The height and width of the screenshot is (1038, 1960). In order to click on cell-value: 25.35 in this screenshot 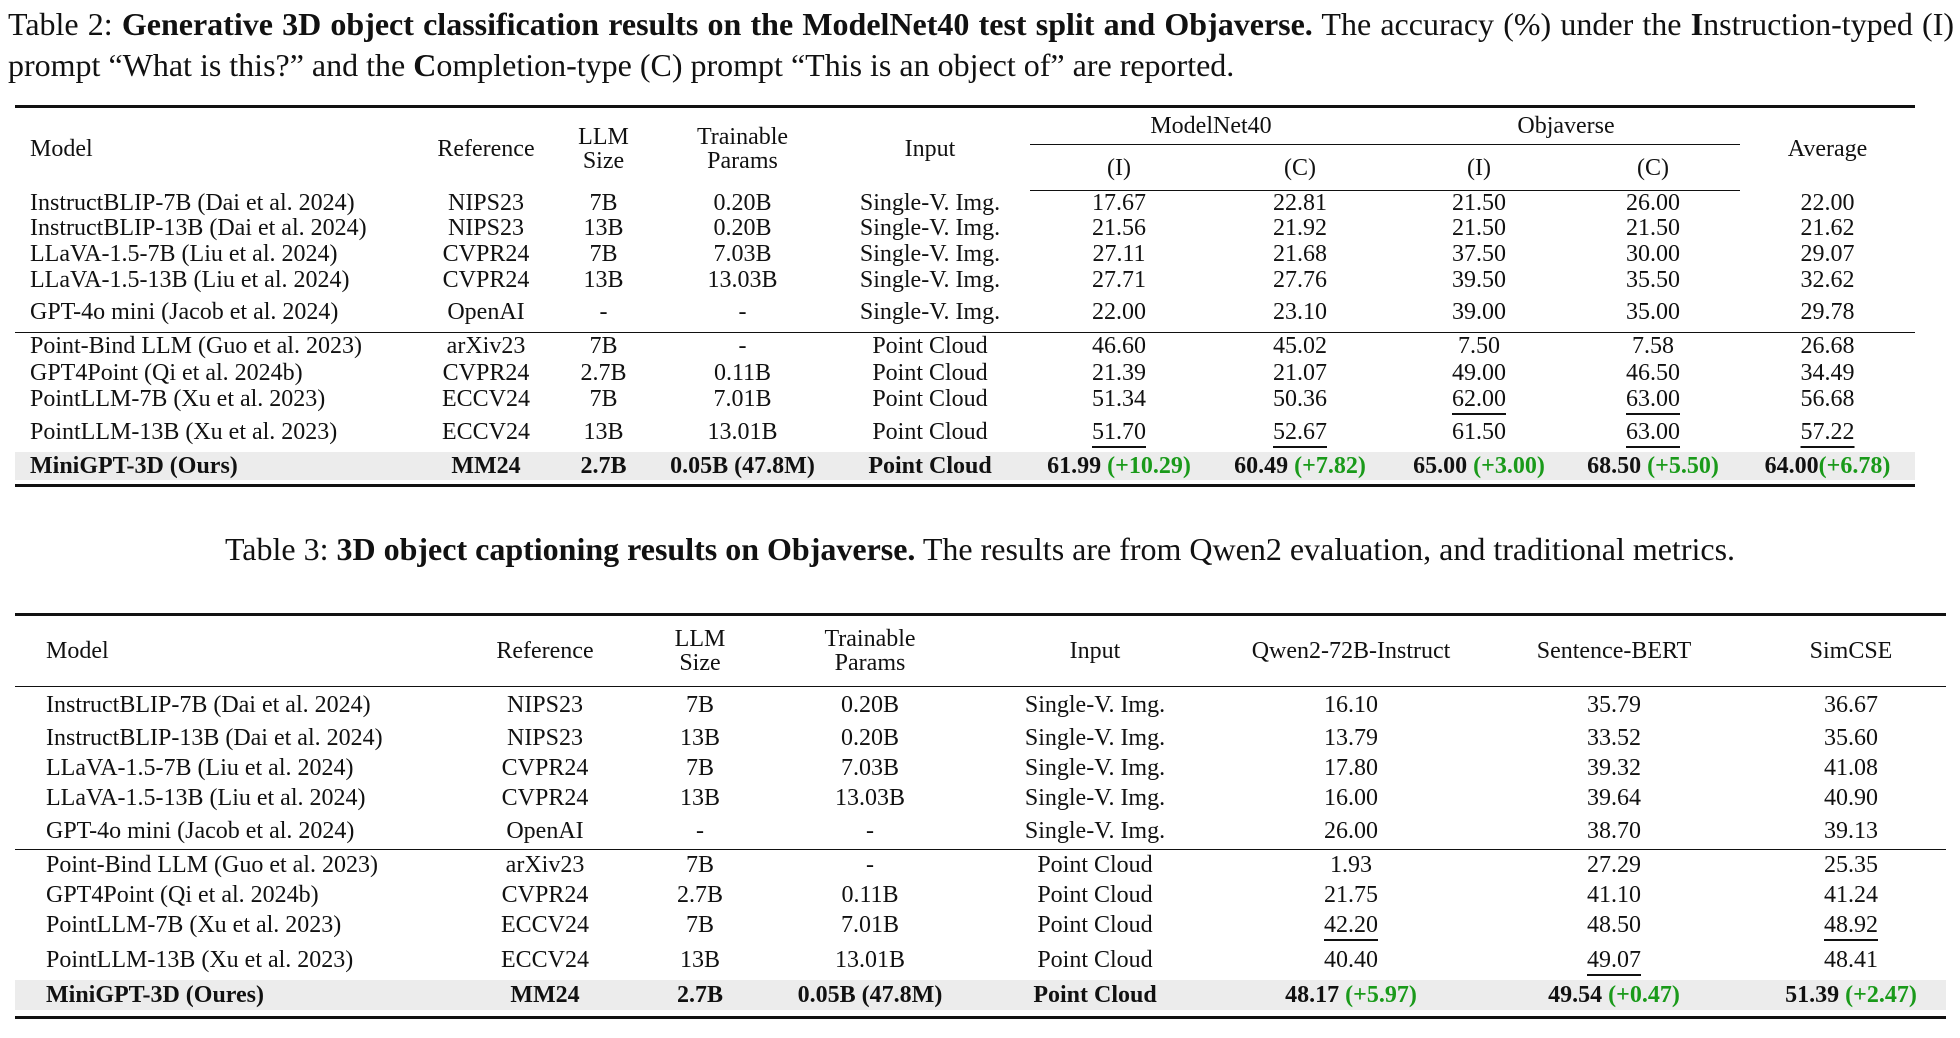, I will do `click(1851, 865)`.